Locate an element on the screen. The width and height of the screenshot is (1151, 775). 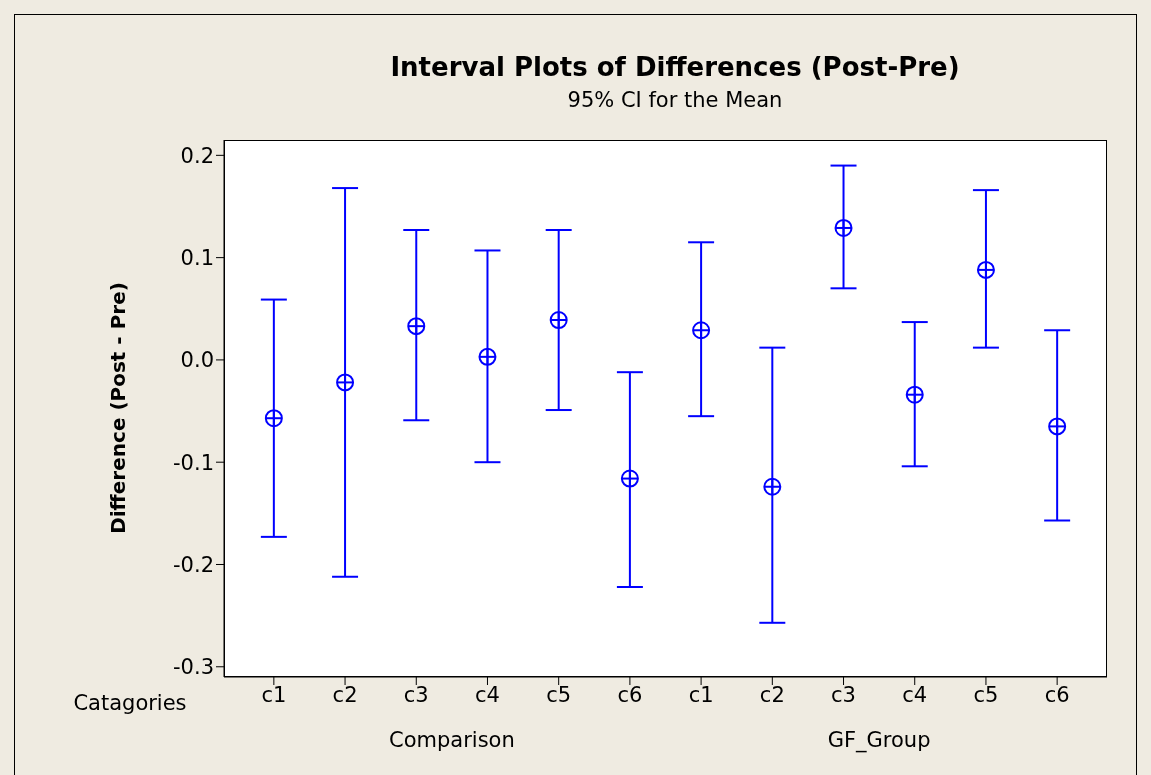
y-tick-label: 0.1 is located at coordinates (197, 258).